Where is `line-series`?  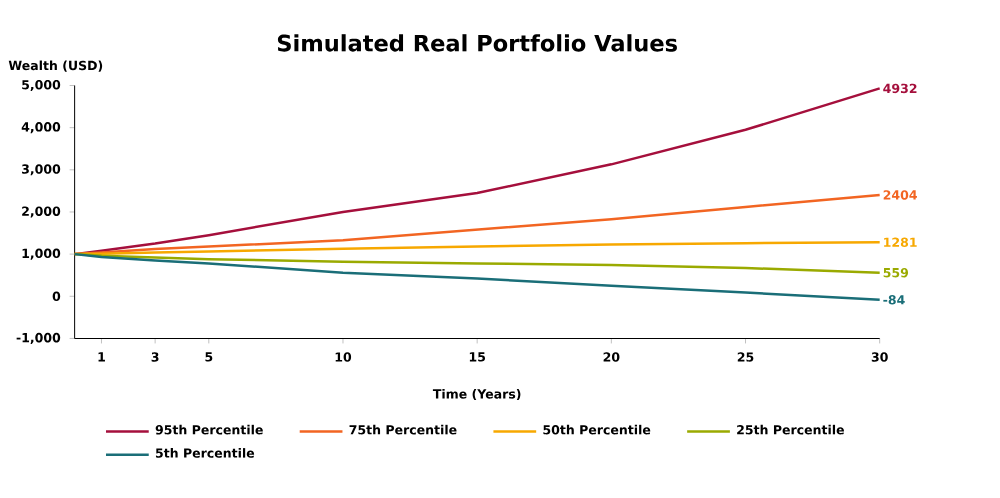 line-series is located at coordinates (477, 276).